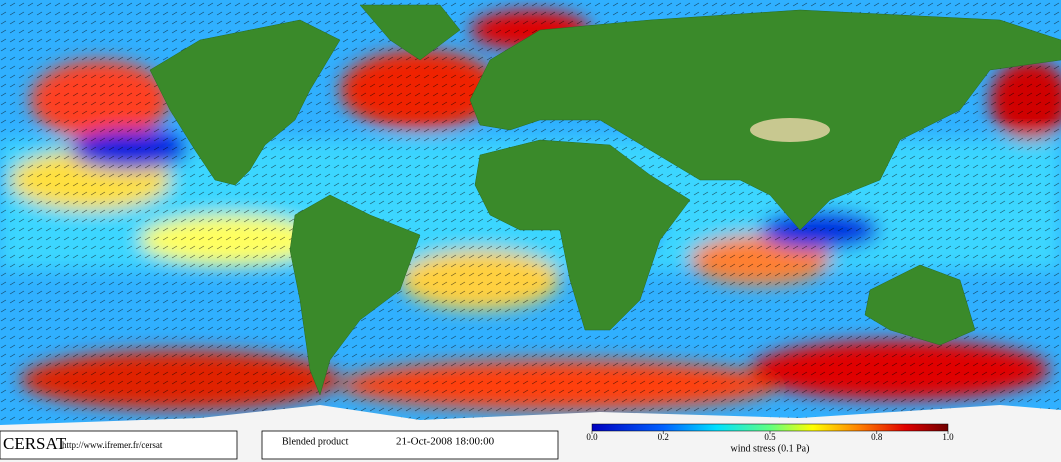 The height and width of the screenshot is (462, 1061). What do you see at coordinates (663, 437) in the screenshot?
I see `colorbar-tick-label: 0.2` at bounding box center [663, 437].